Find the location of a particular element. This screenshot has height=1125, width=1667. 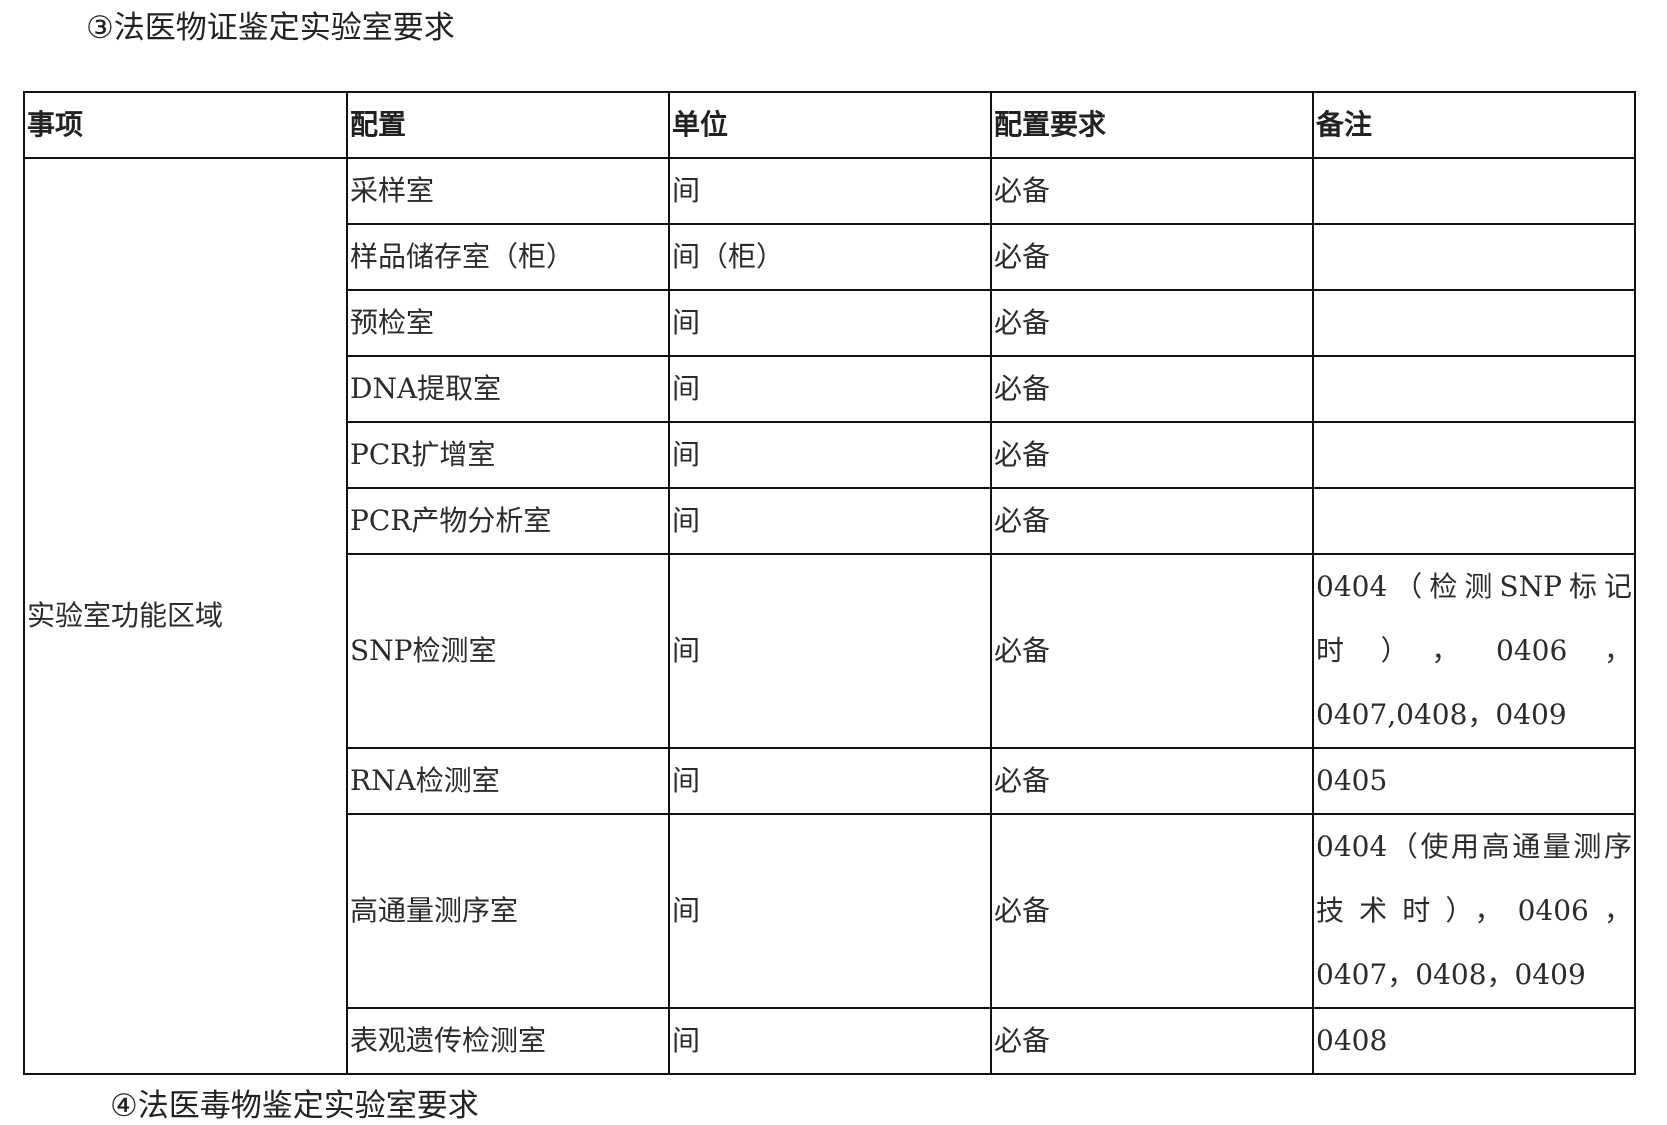

config-cell: 样品储存室（柜） is located at coordinates (508, 257).